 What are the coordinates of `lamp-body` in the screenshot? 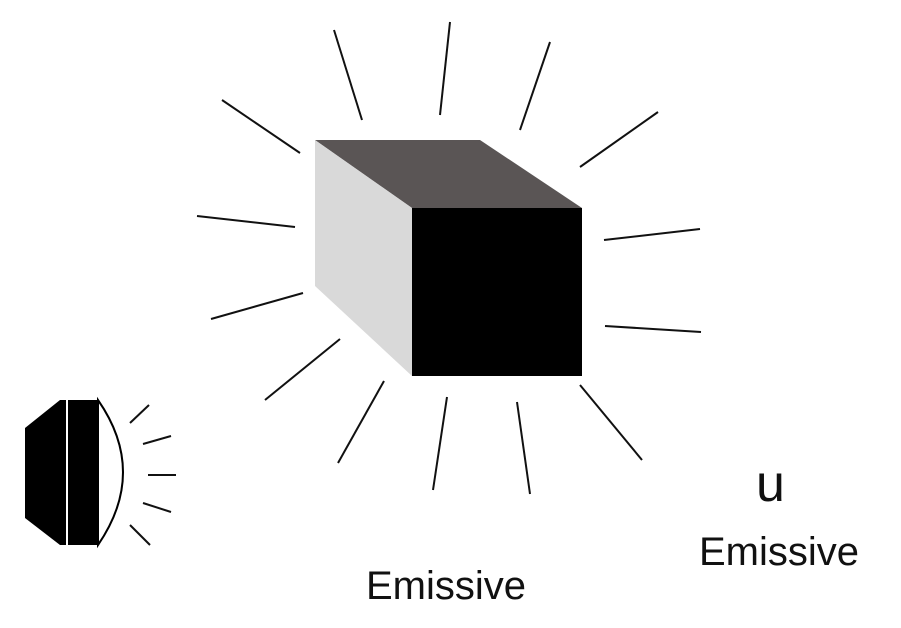 It's located at (61, 472).